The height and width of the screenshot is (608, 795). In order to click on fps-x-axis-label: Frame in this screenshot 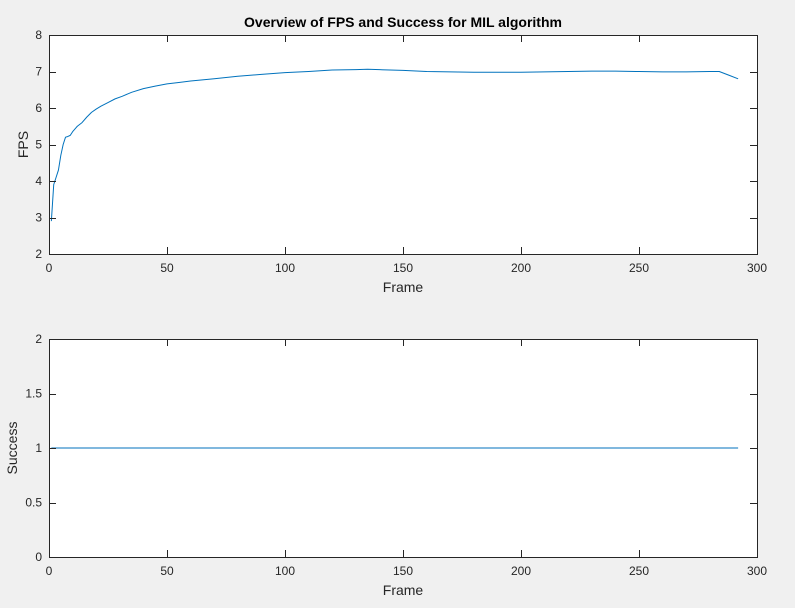, I will do `click(403, 287)`.